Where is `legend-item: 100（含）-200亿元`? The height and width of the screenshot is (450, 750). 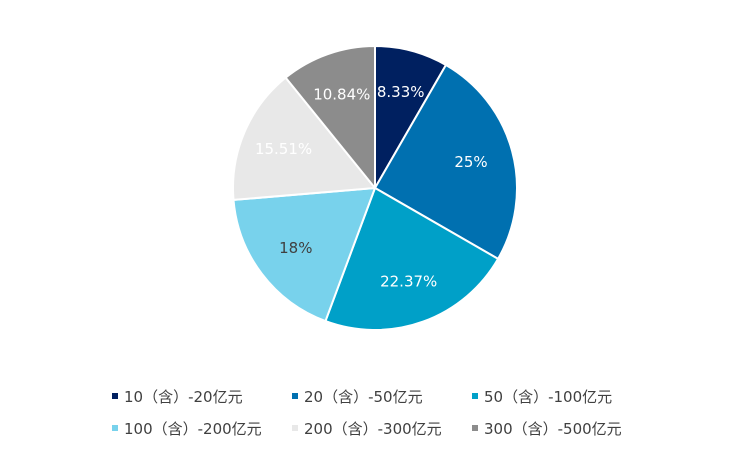 legend-item: 100（含）-200亿元 is located at coordinates (202, 428).